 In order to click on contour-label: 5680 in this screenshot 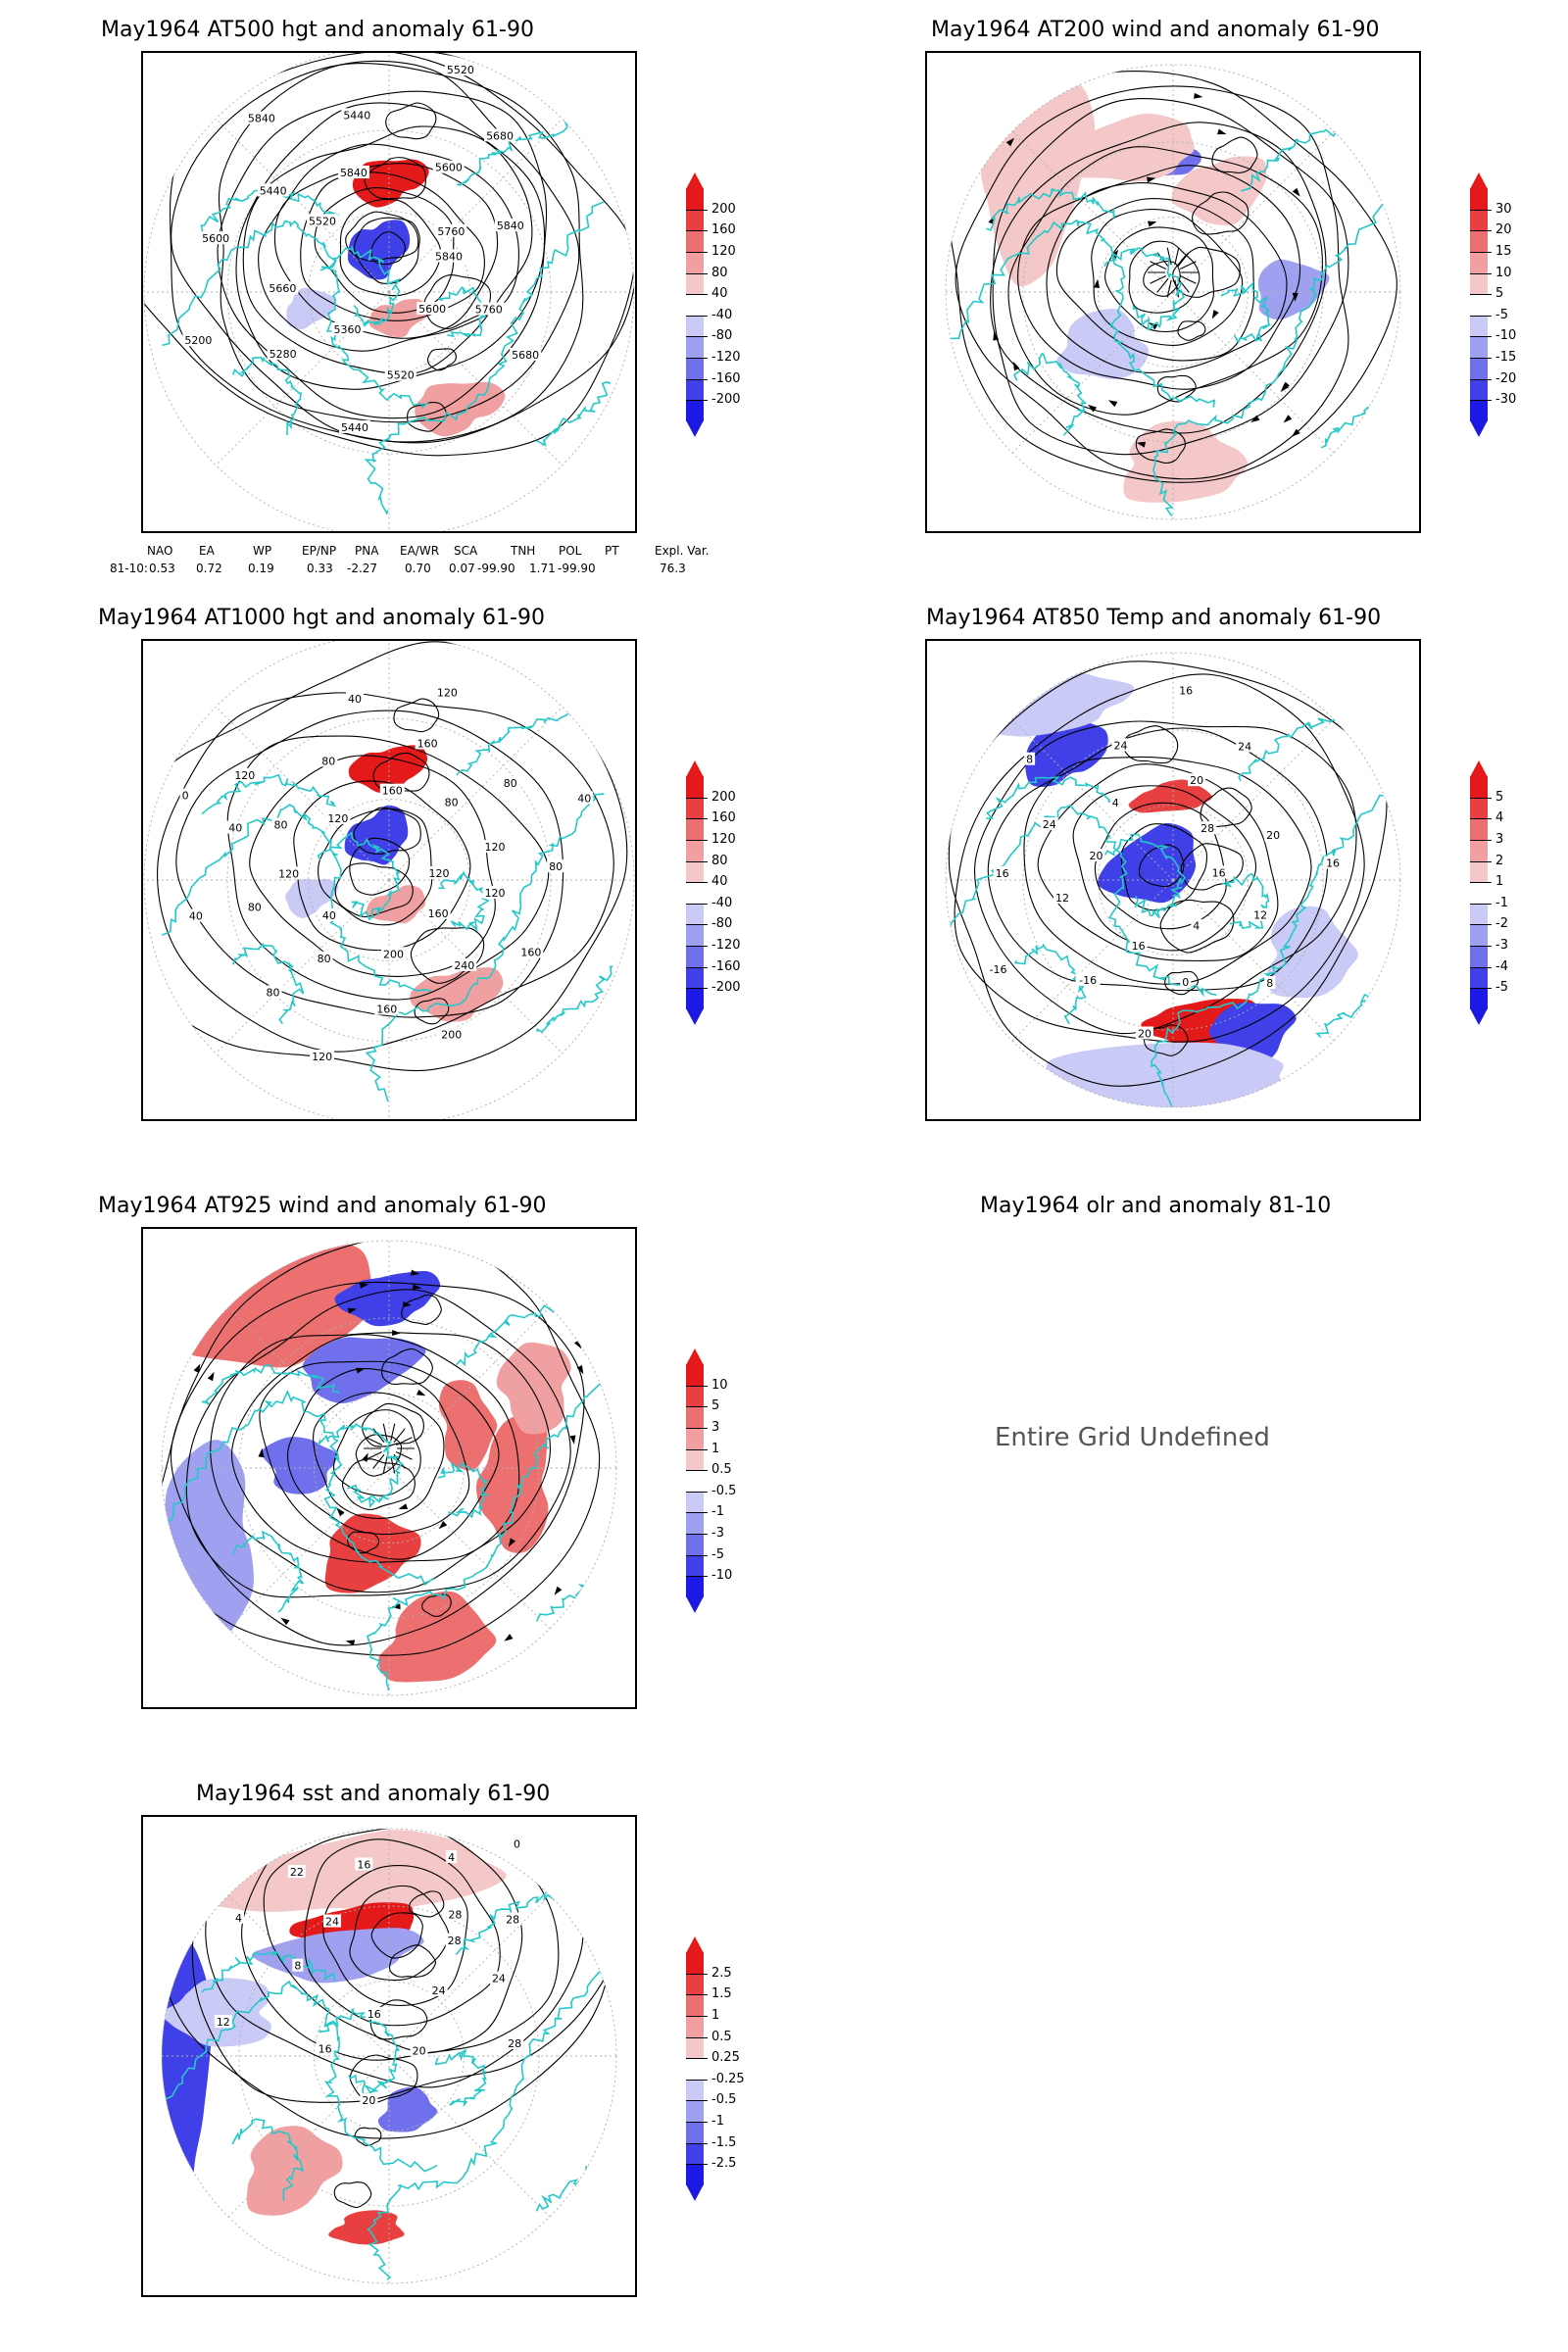, I will do `click(525, 355)`.